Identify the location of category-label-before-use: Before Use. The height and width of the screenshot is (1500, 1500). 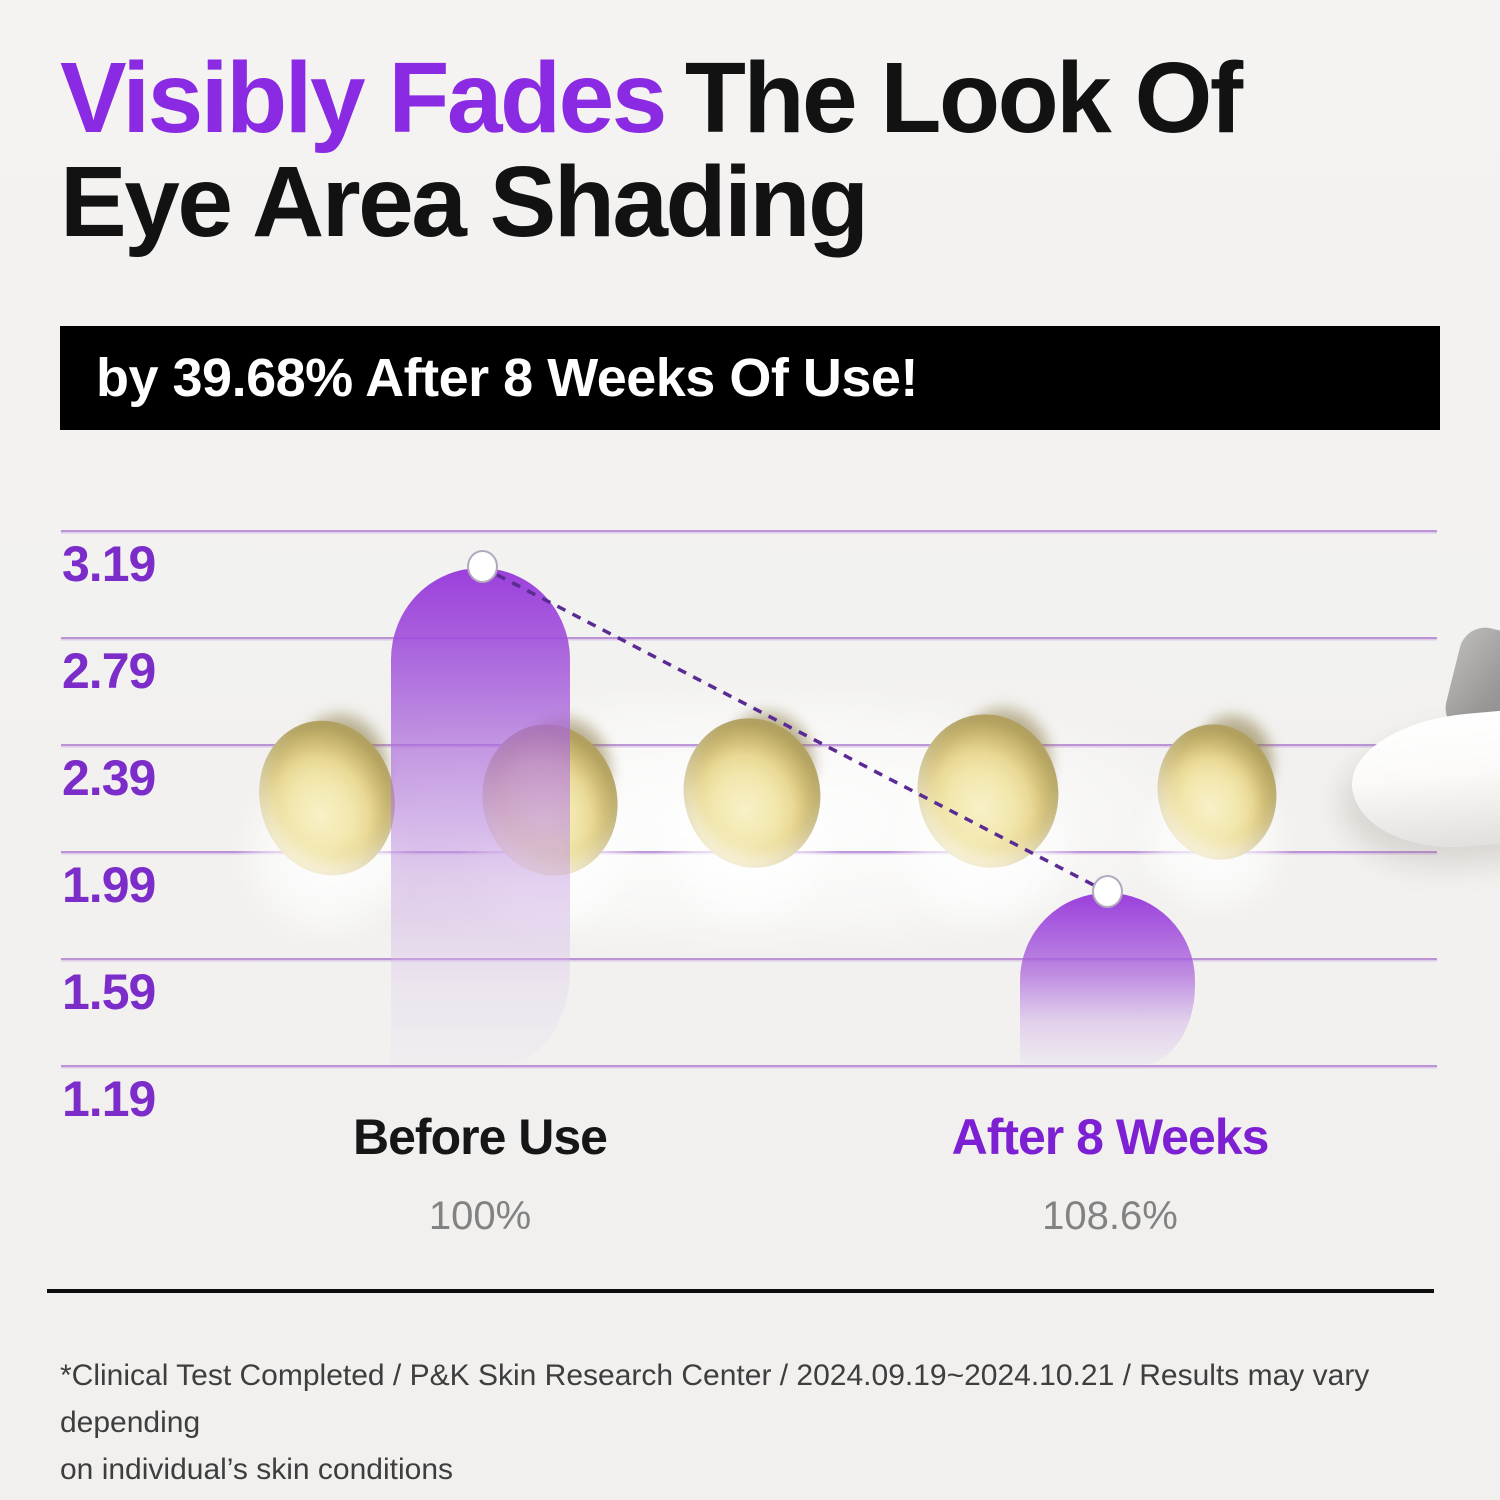
(480, 1137).